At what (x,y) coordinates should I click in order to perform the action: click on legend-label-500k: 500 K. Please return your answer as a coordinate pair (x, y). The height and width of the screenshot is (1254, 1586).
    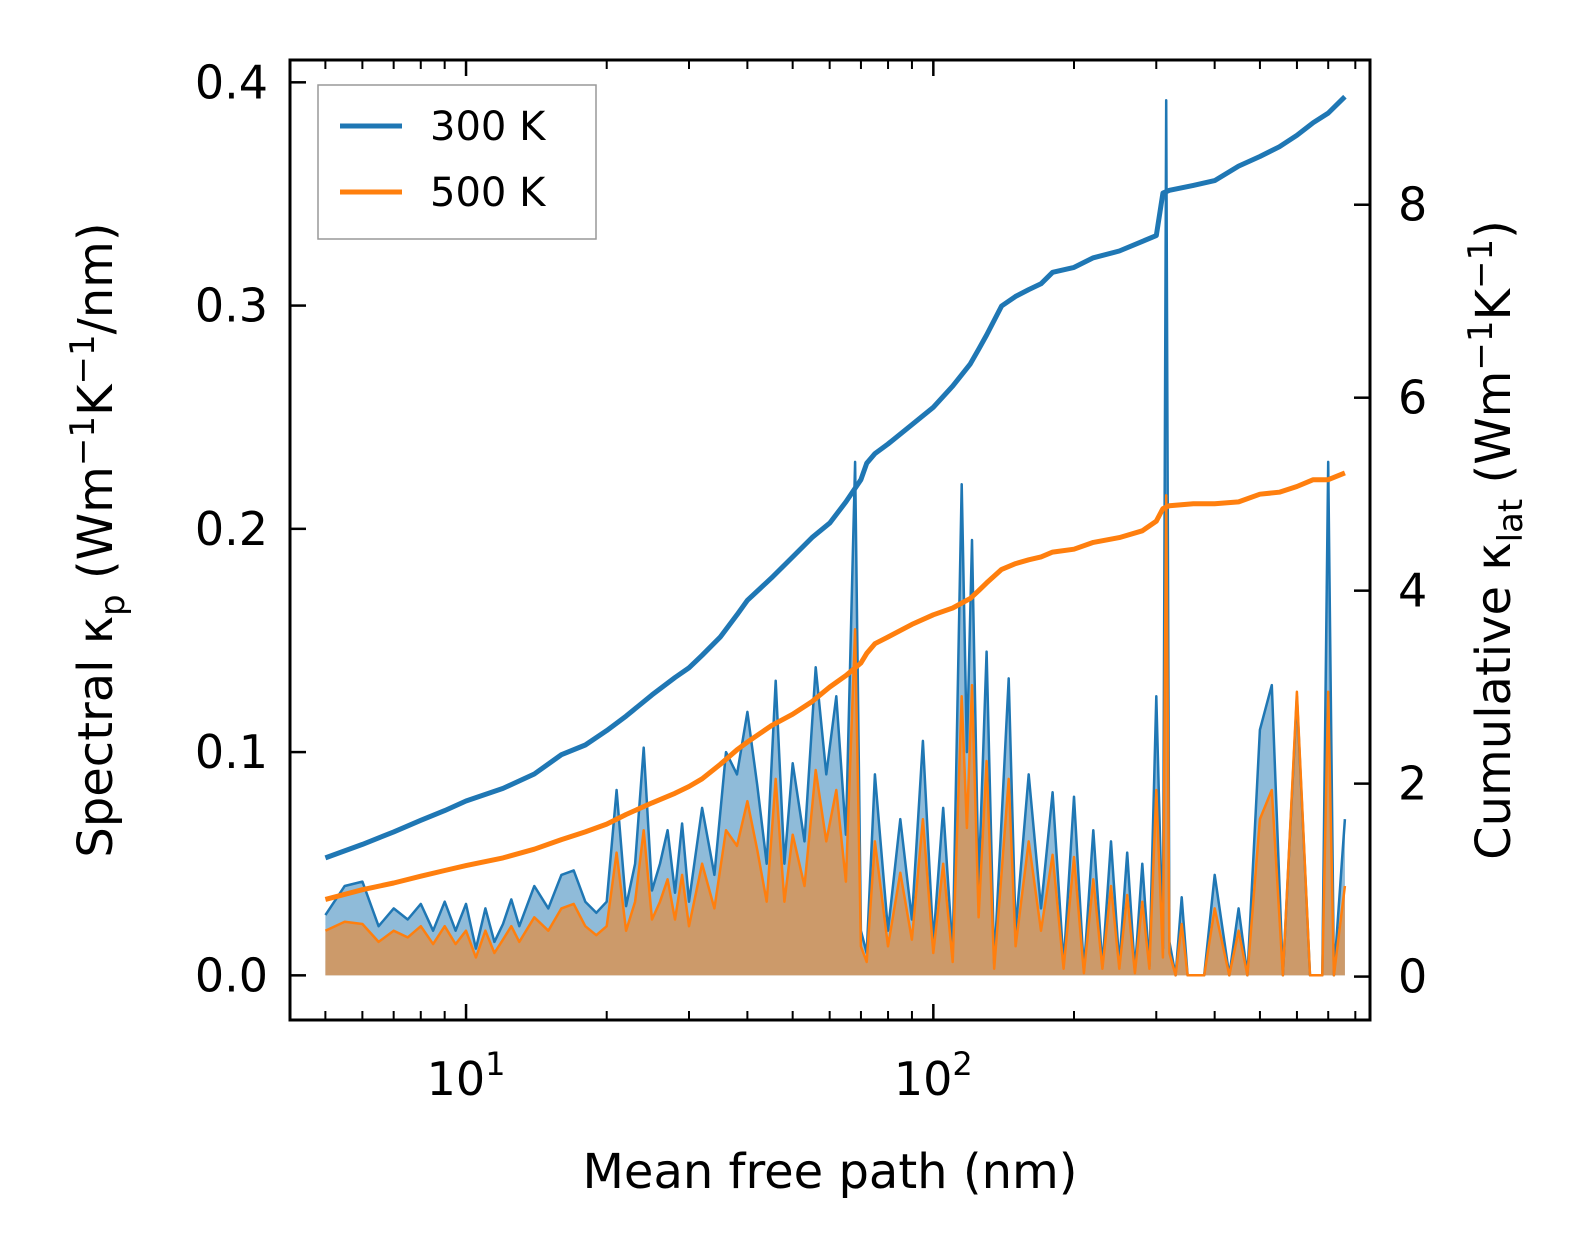
    Looking at the image, I should click on (488, 193).